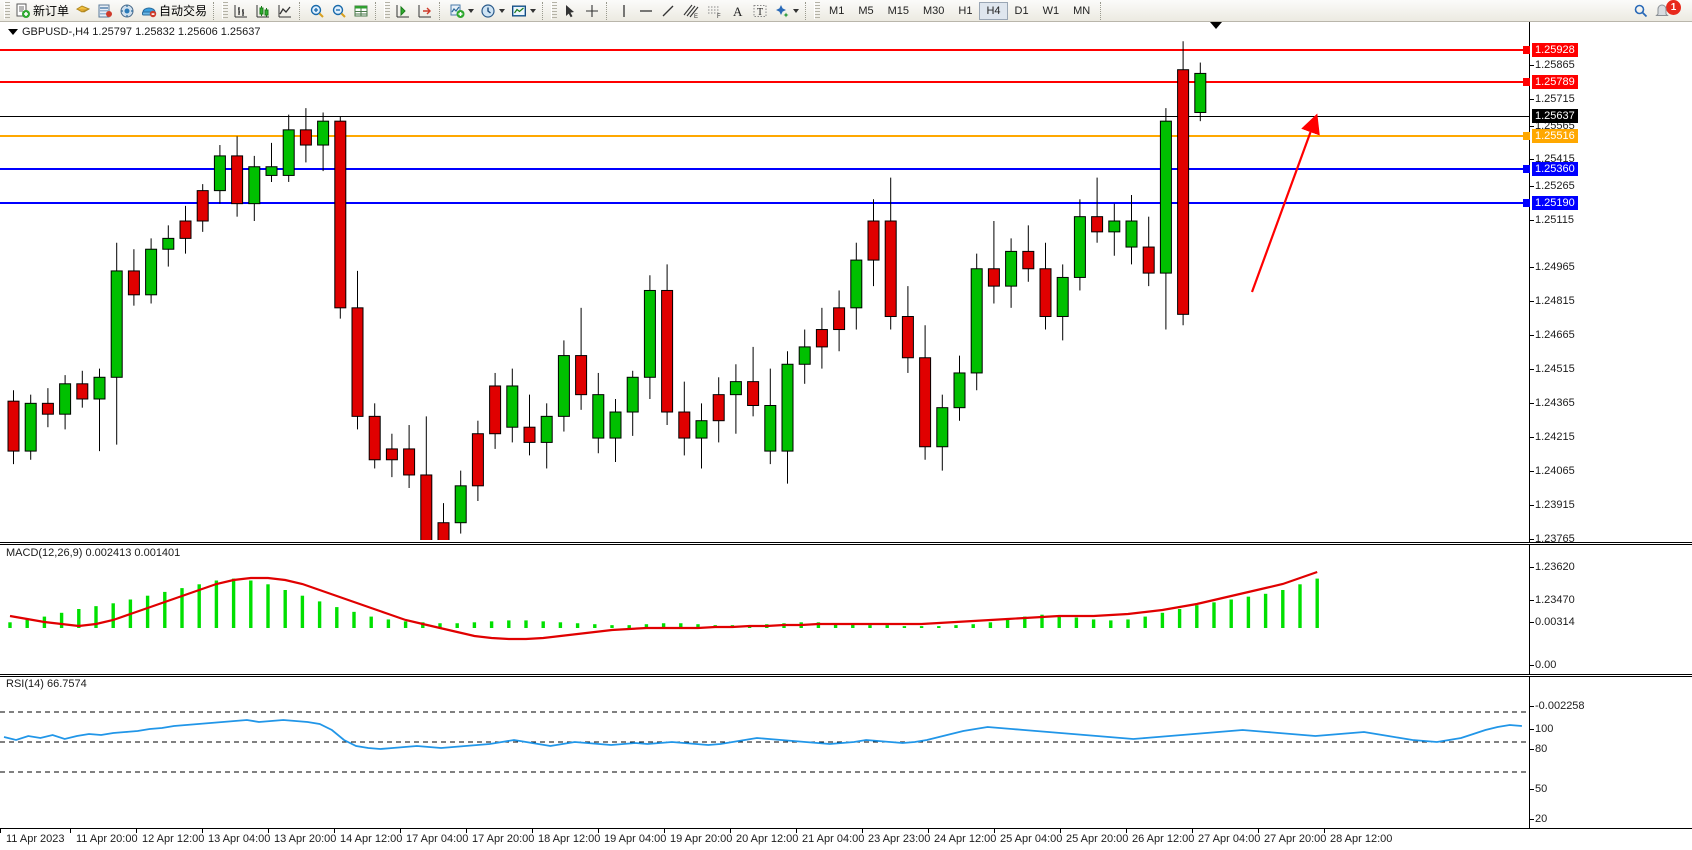 This screenshot has width=1692, height=850. I want to click on data-window-icon, so click(105, 11).